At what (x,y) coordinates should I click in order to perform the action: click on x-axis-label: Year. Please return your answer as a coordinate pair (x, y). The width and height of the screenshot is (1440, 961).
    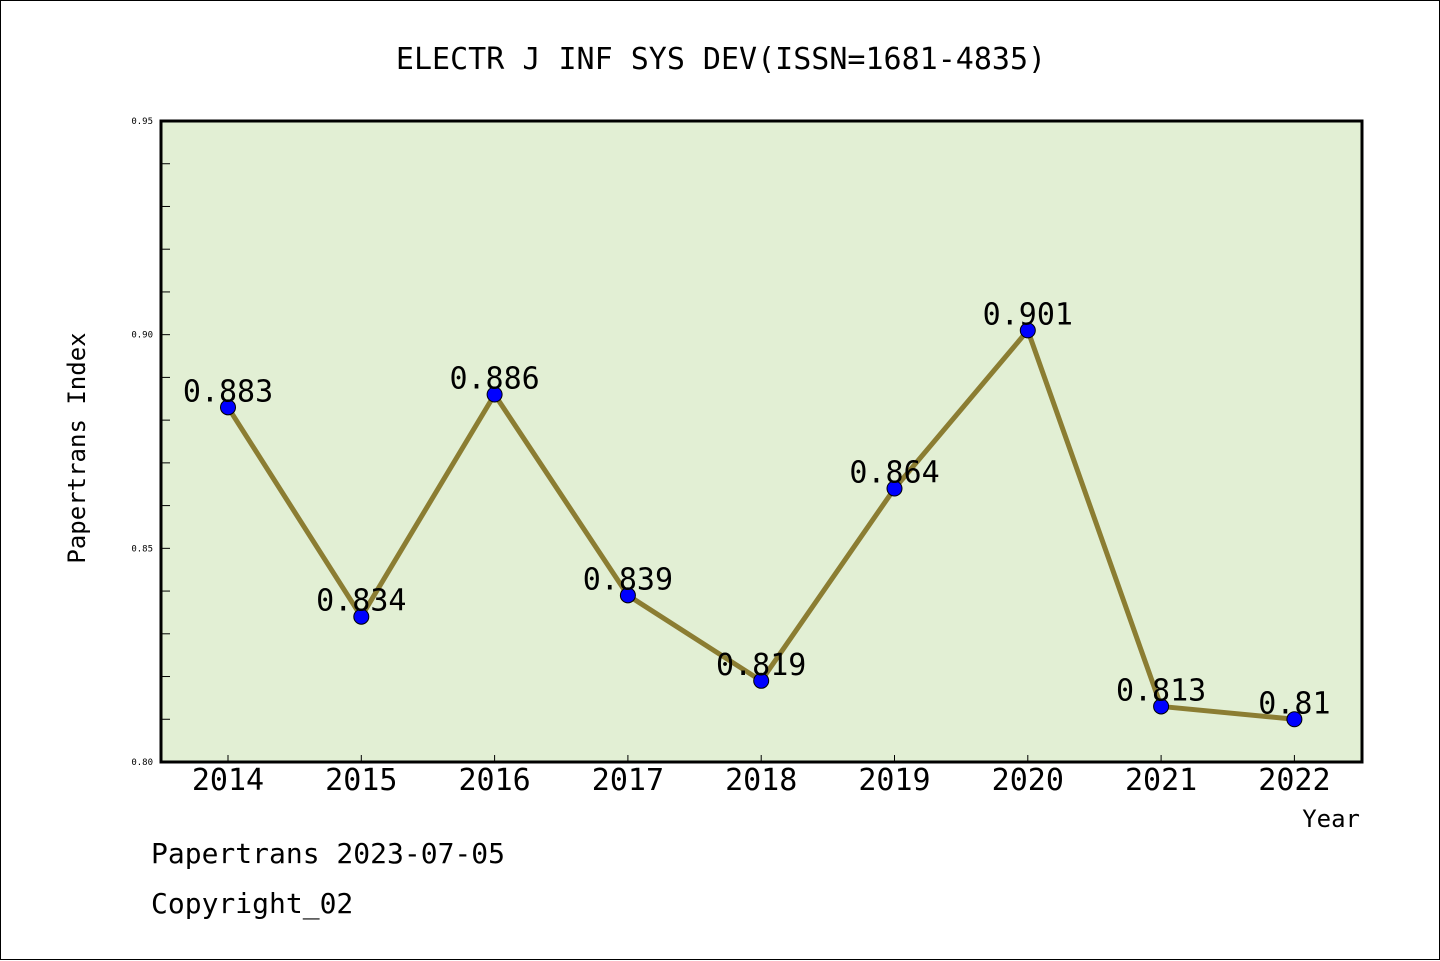
    Looking at the image, I should click on (1331, 819).